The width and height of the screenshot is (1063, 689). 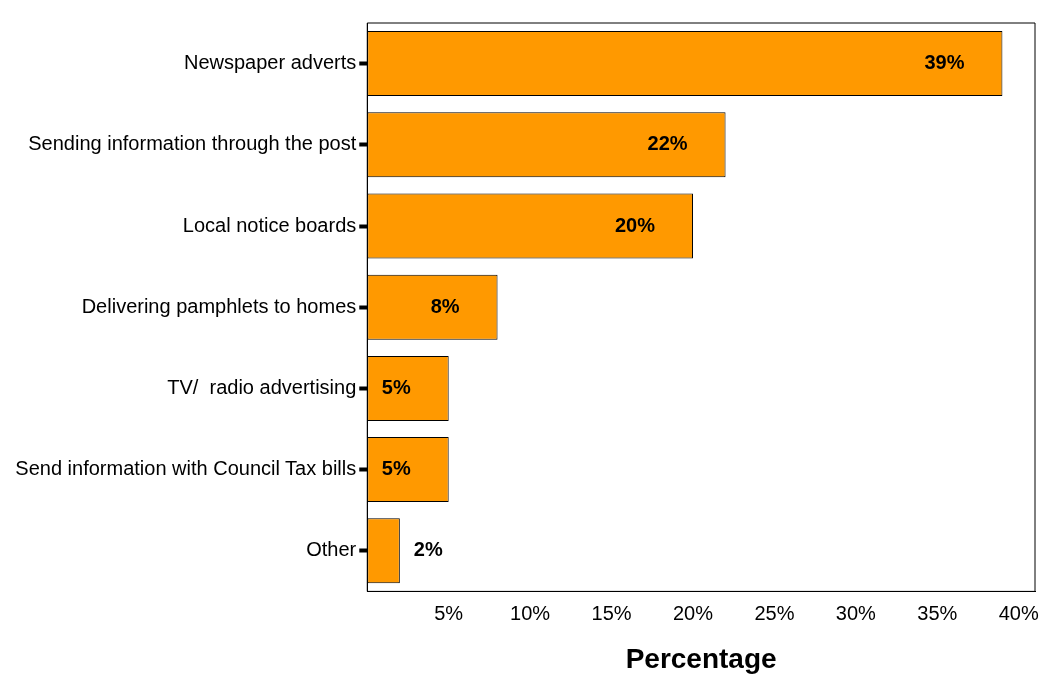 I want to click on y-tick-label: Sending information through the post, so click(x=192, y=143).